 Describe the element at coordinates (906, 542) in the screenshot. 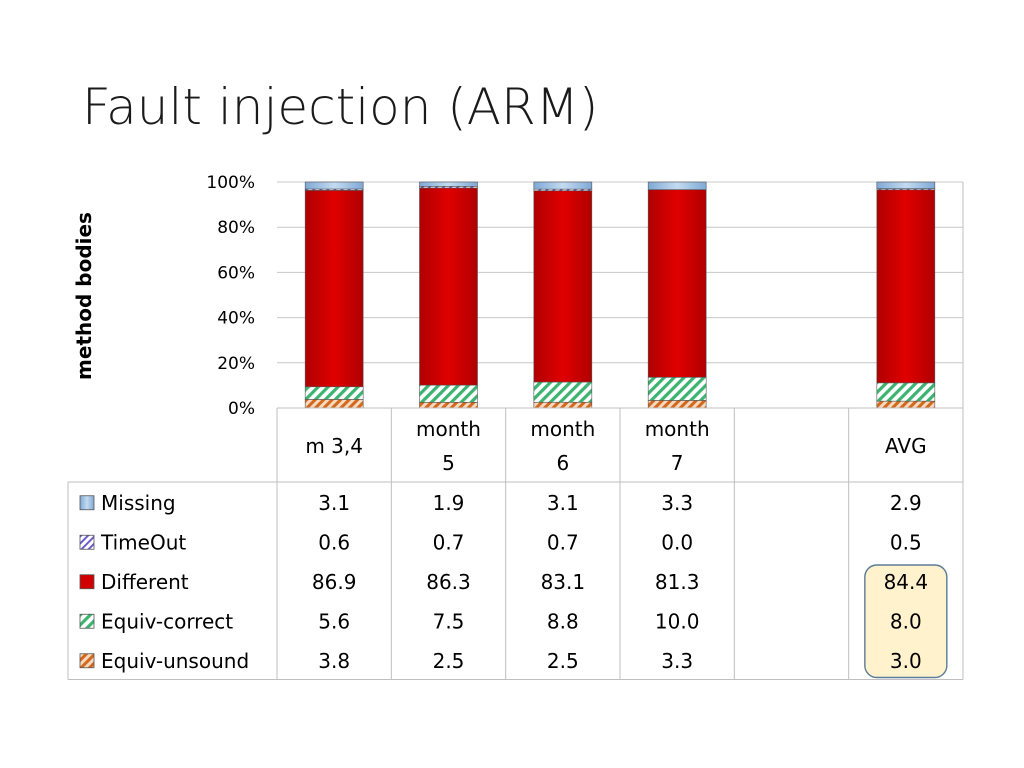

I see `data-label: 0.5` at that location.